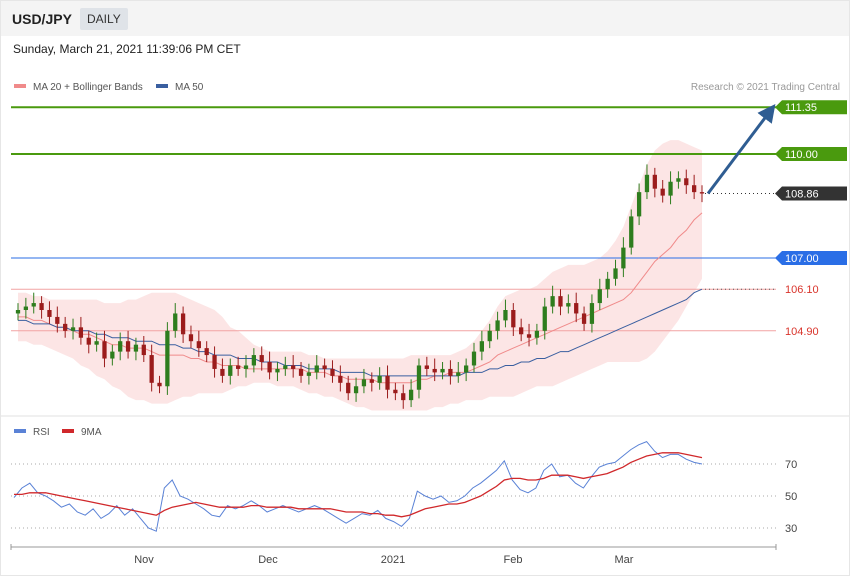  What do you see at coordinates (801, 108) in the screenshot?
I see `price-tag-label: 111.35` at bounding box center [801, 108].